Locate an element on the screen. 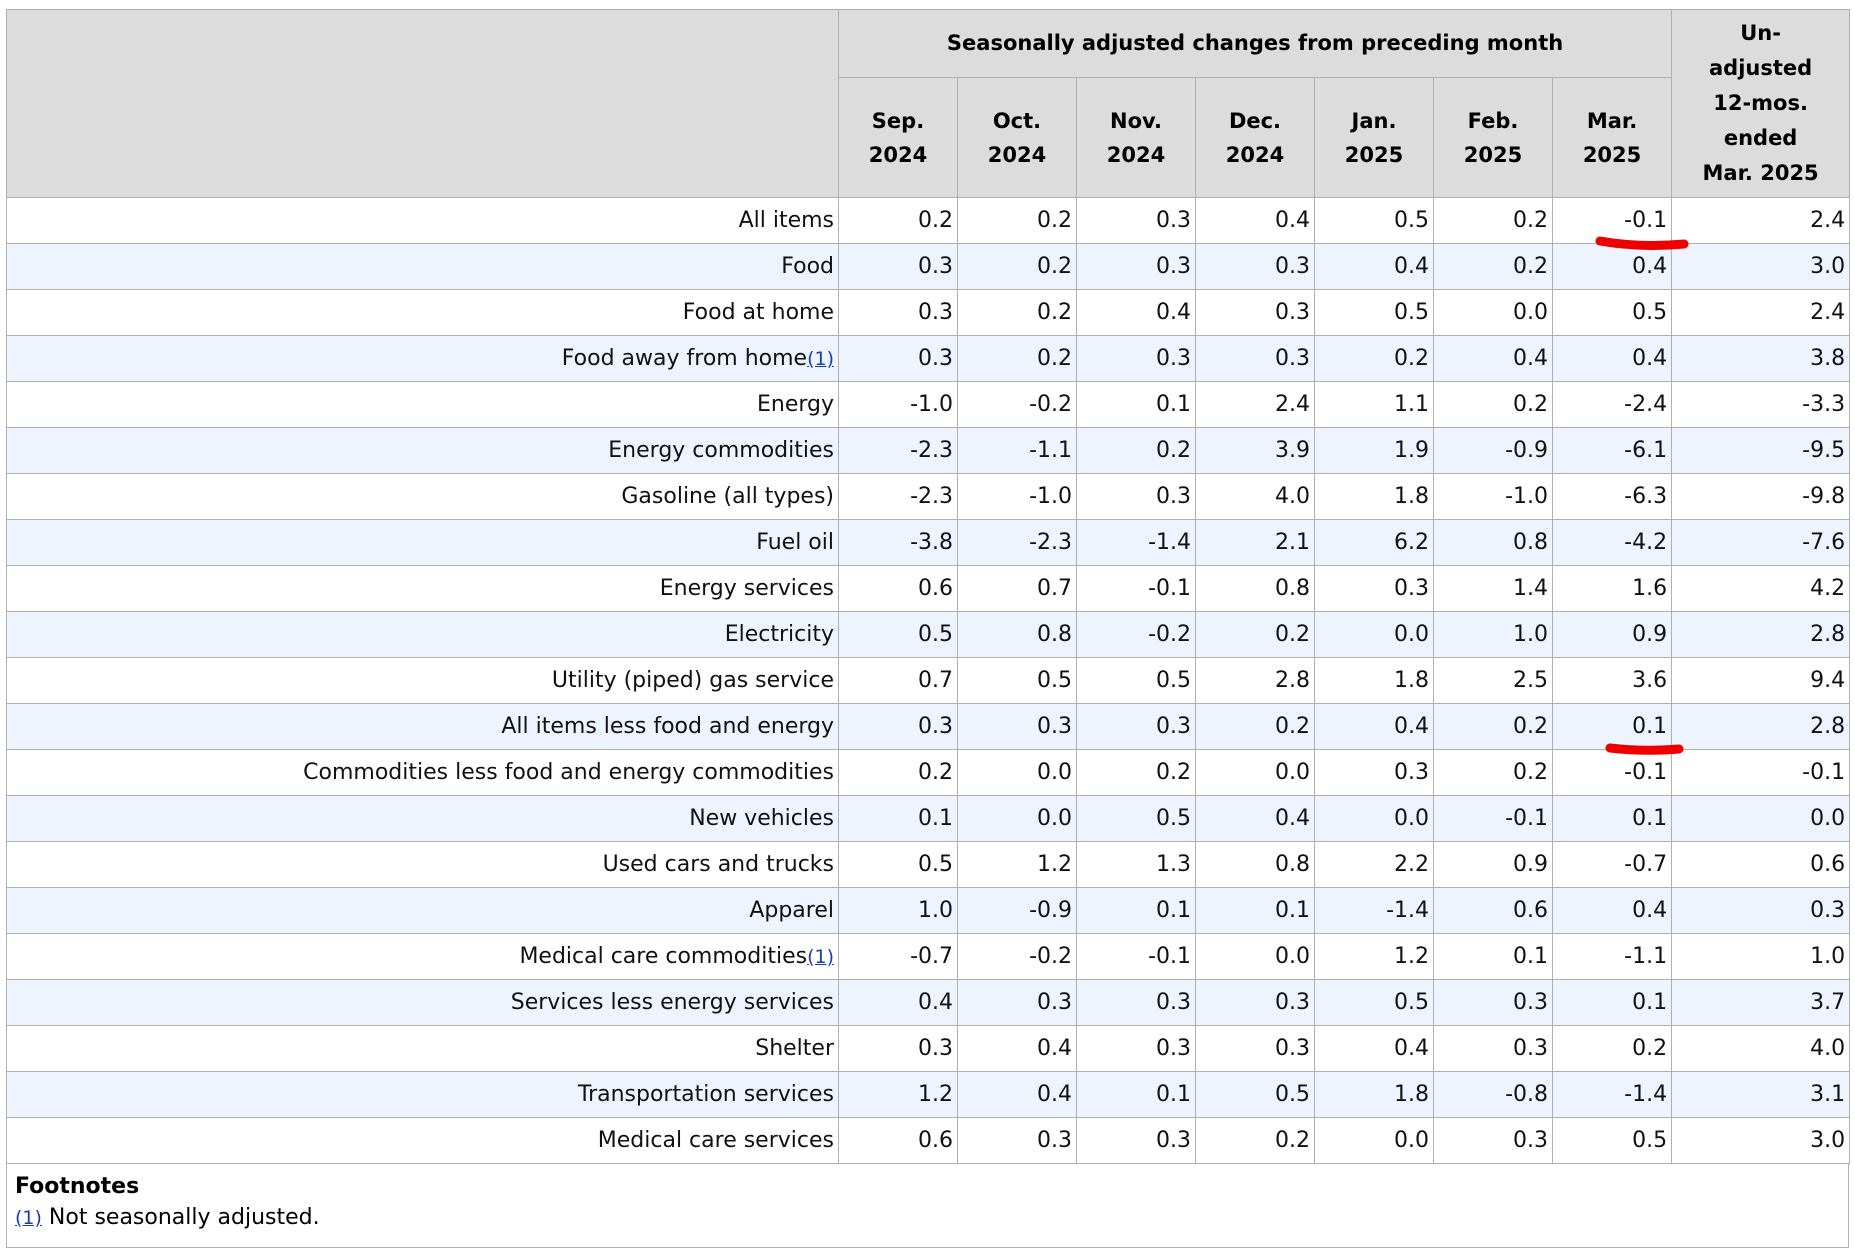 Image resolution: width=1854 pixels, height=1260 pixels. row-label-text: Services less energy services is located at coordinates (672, 1002).